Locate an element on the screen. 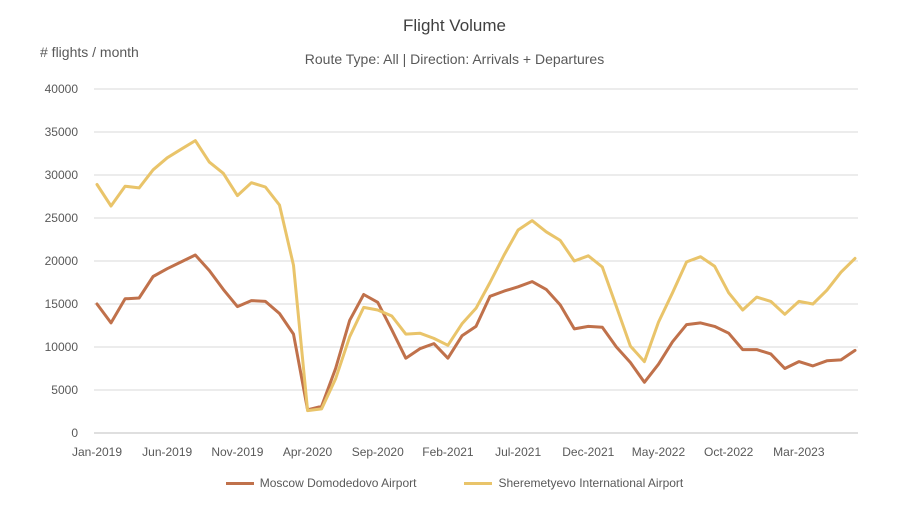 This screenshot has height=509, width=909. x-tick-label: Sep-2020 is located at coordinates (378, 452).